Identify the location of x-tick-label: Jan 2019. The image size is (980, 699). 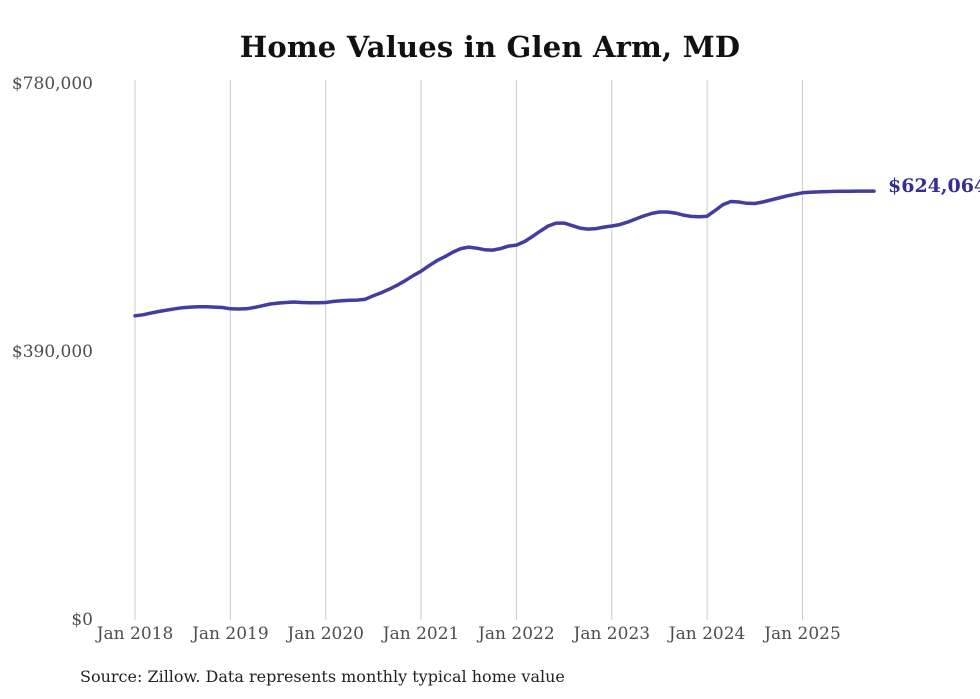
(230, 634).